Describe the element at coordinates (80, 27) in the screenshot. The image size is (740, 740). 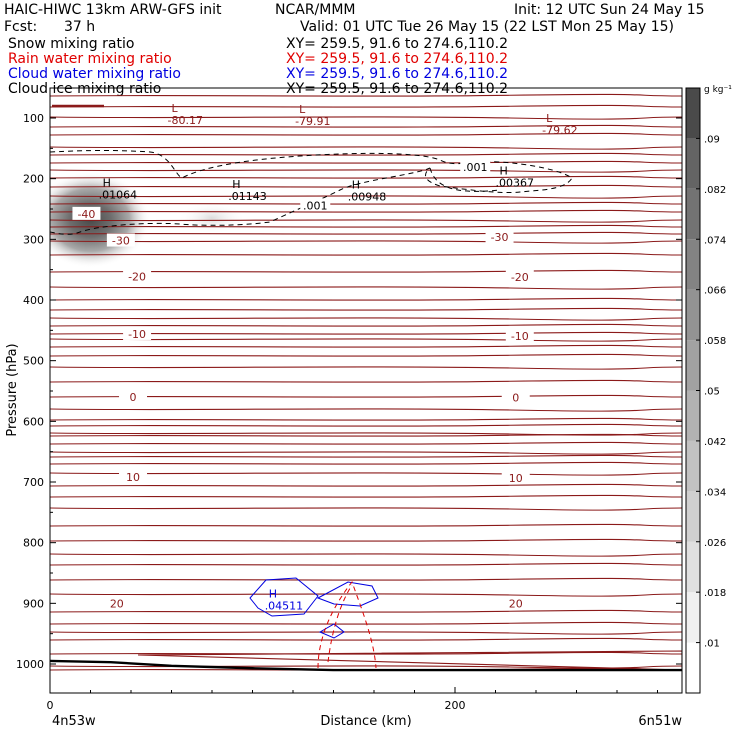
I see `forecast-hours: 37 h` at that location.